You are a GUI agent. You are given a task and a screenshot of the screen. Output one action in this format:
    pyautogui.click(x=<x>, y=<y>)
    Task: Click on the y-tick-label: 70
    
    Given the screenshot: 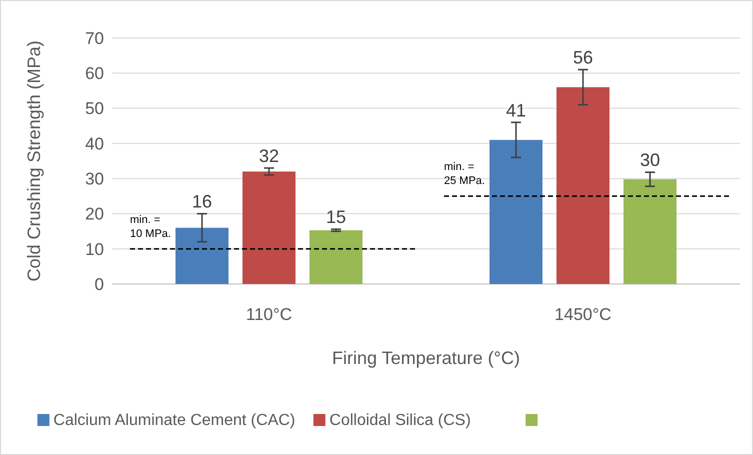 What is the action you would take?
    pyautogui.click(x=94, y=38)
    